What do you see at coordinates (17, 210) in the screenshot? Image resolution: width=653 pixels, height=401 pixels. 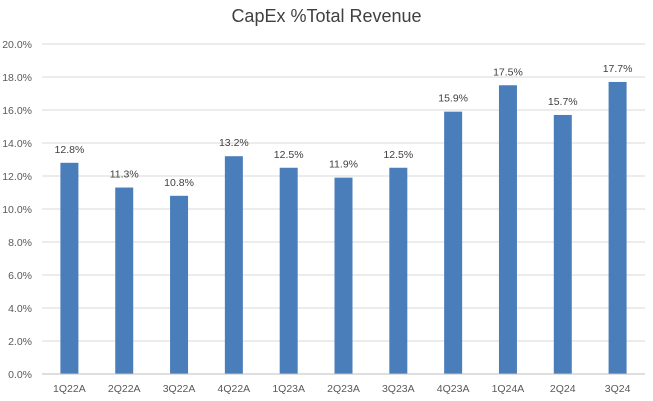 I see `y-tick-label: 10.0%` at bounding box center [17, 210].